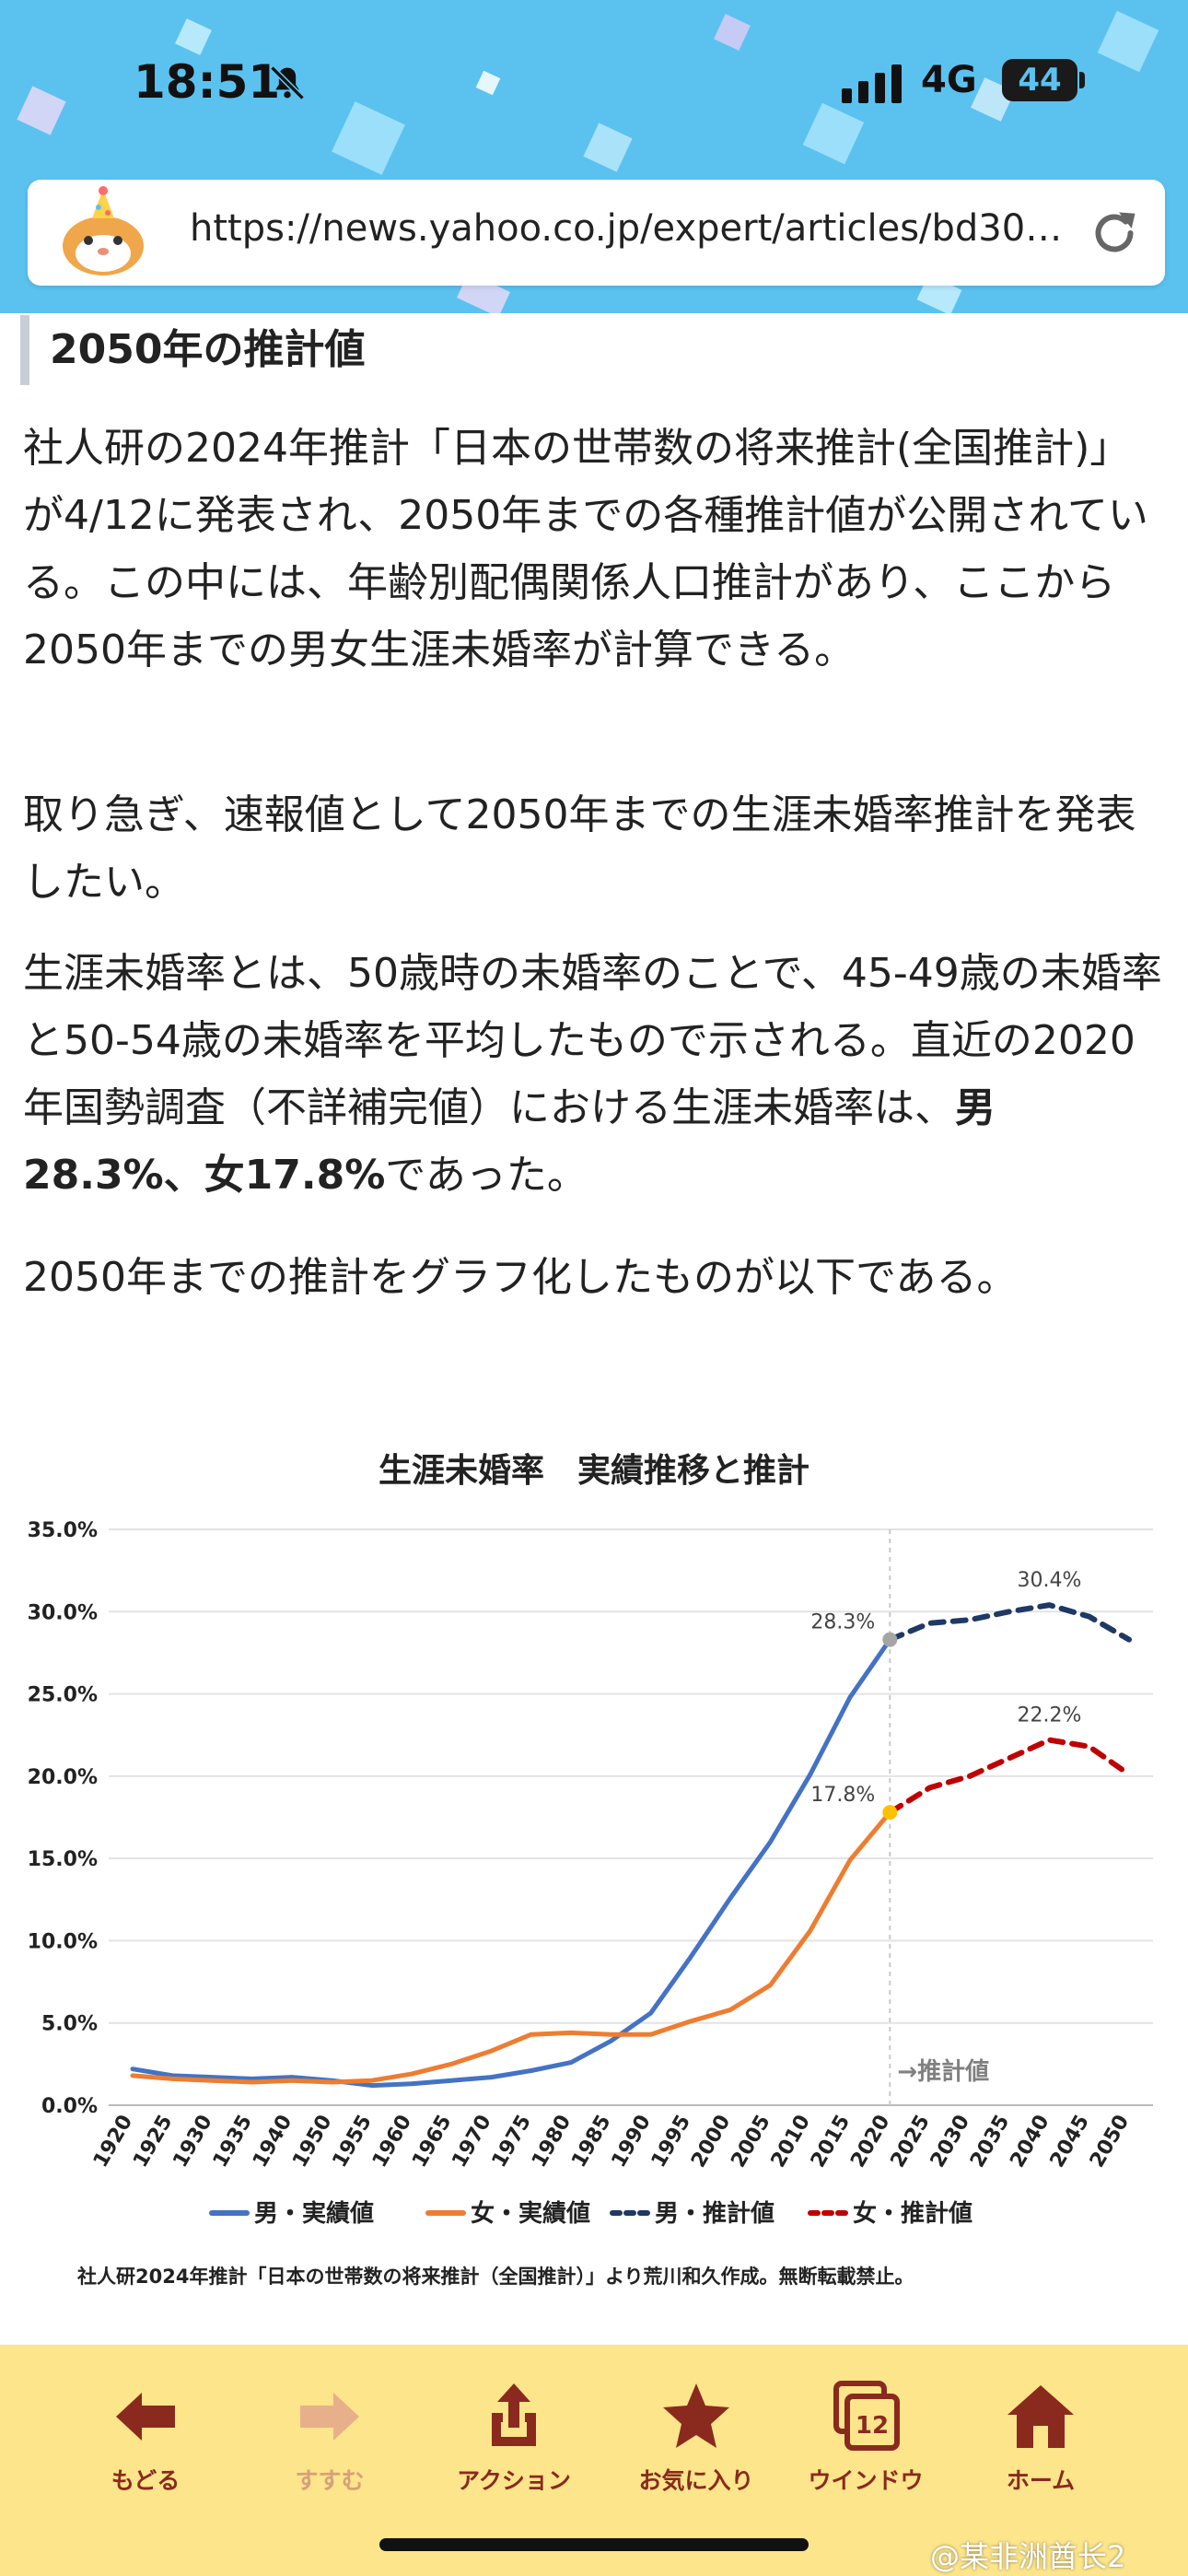  I want to click on x-tick-label: 2045, so click(1070, 2142).